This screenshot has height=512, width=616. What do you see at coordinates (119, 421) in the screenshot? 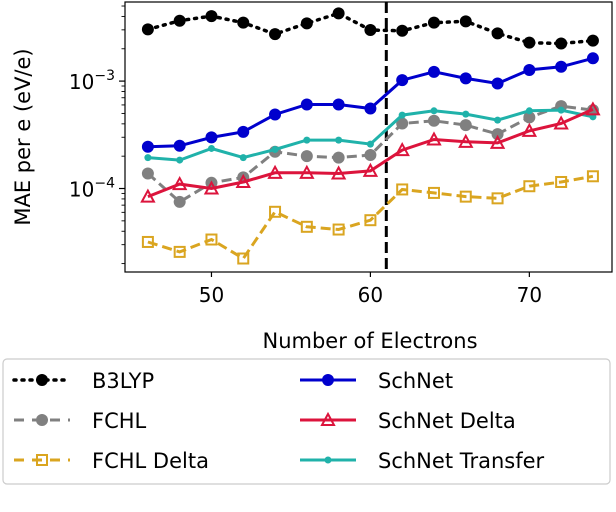
I see `legend-label: FCHL` at bounding box center [119, 421].